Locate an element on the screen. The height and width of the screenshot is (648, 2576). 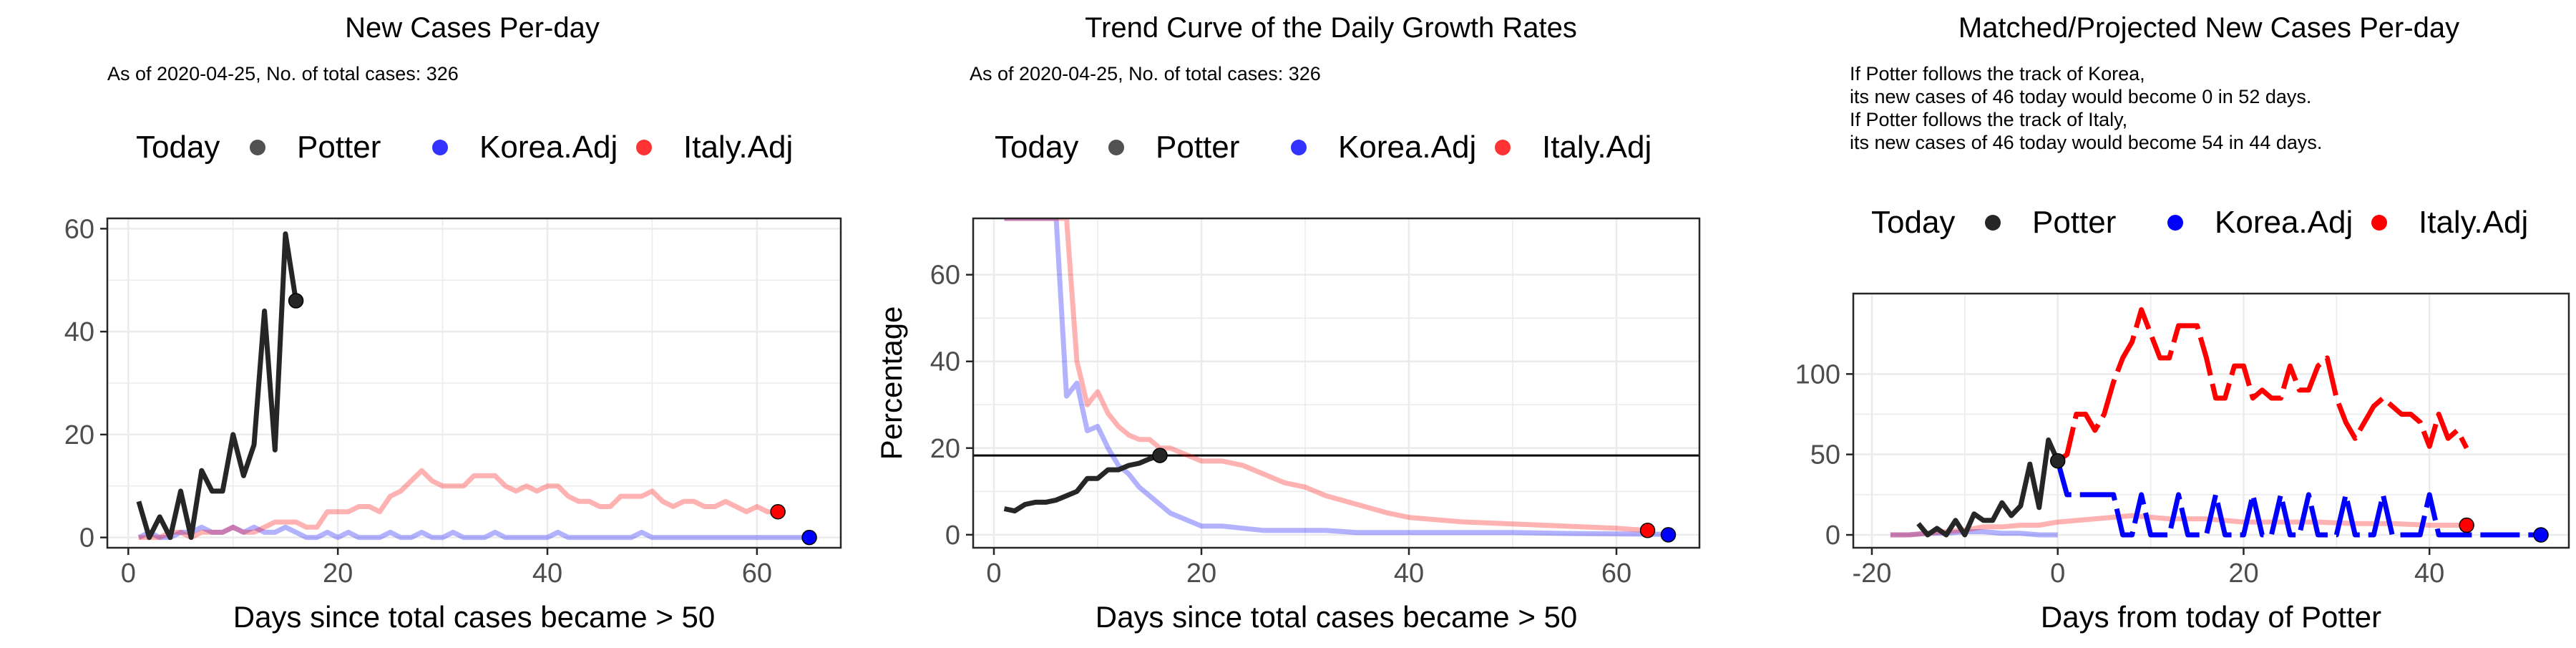
plot-background is located at coordinates (1336, 383).